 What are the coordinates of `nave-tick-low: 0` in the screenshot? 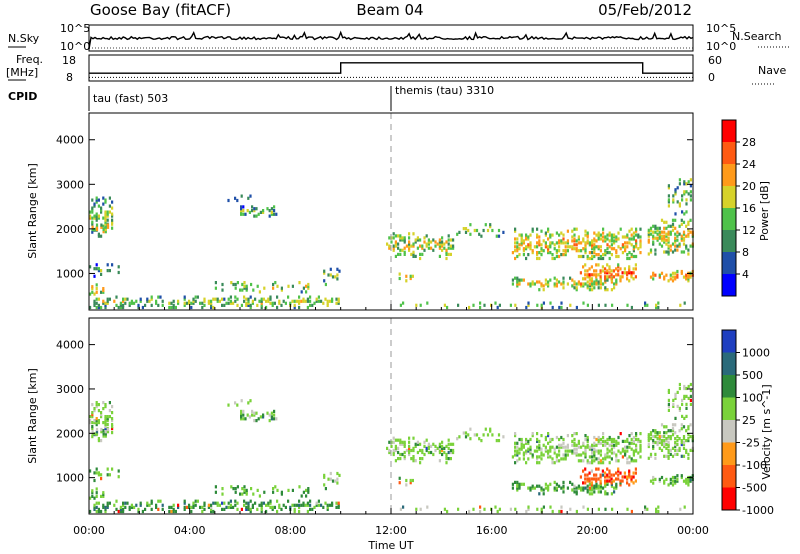 It's located at (711, 77).